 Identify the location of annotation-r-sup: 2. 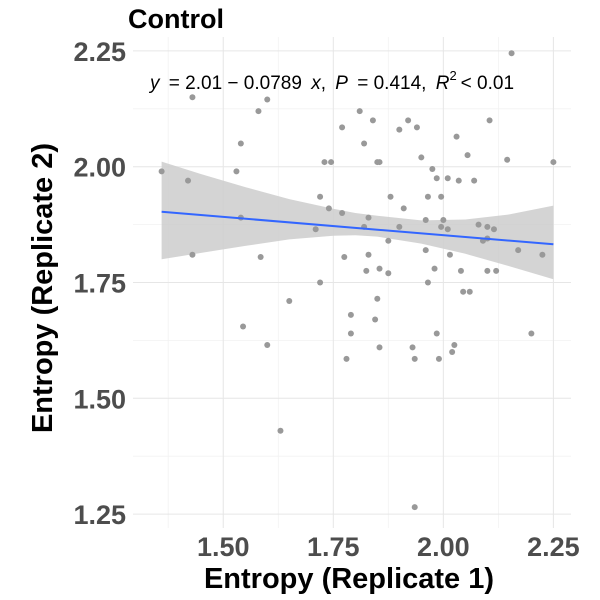
(452, 75).